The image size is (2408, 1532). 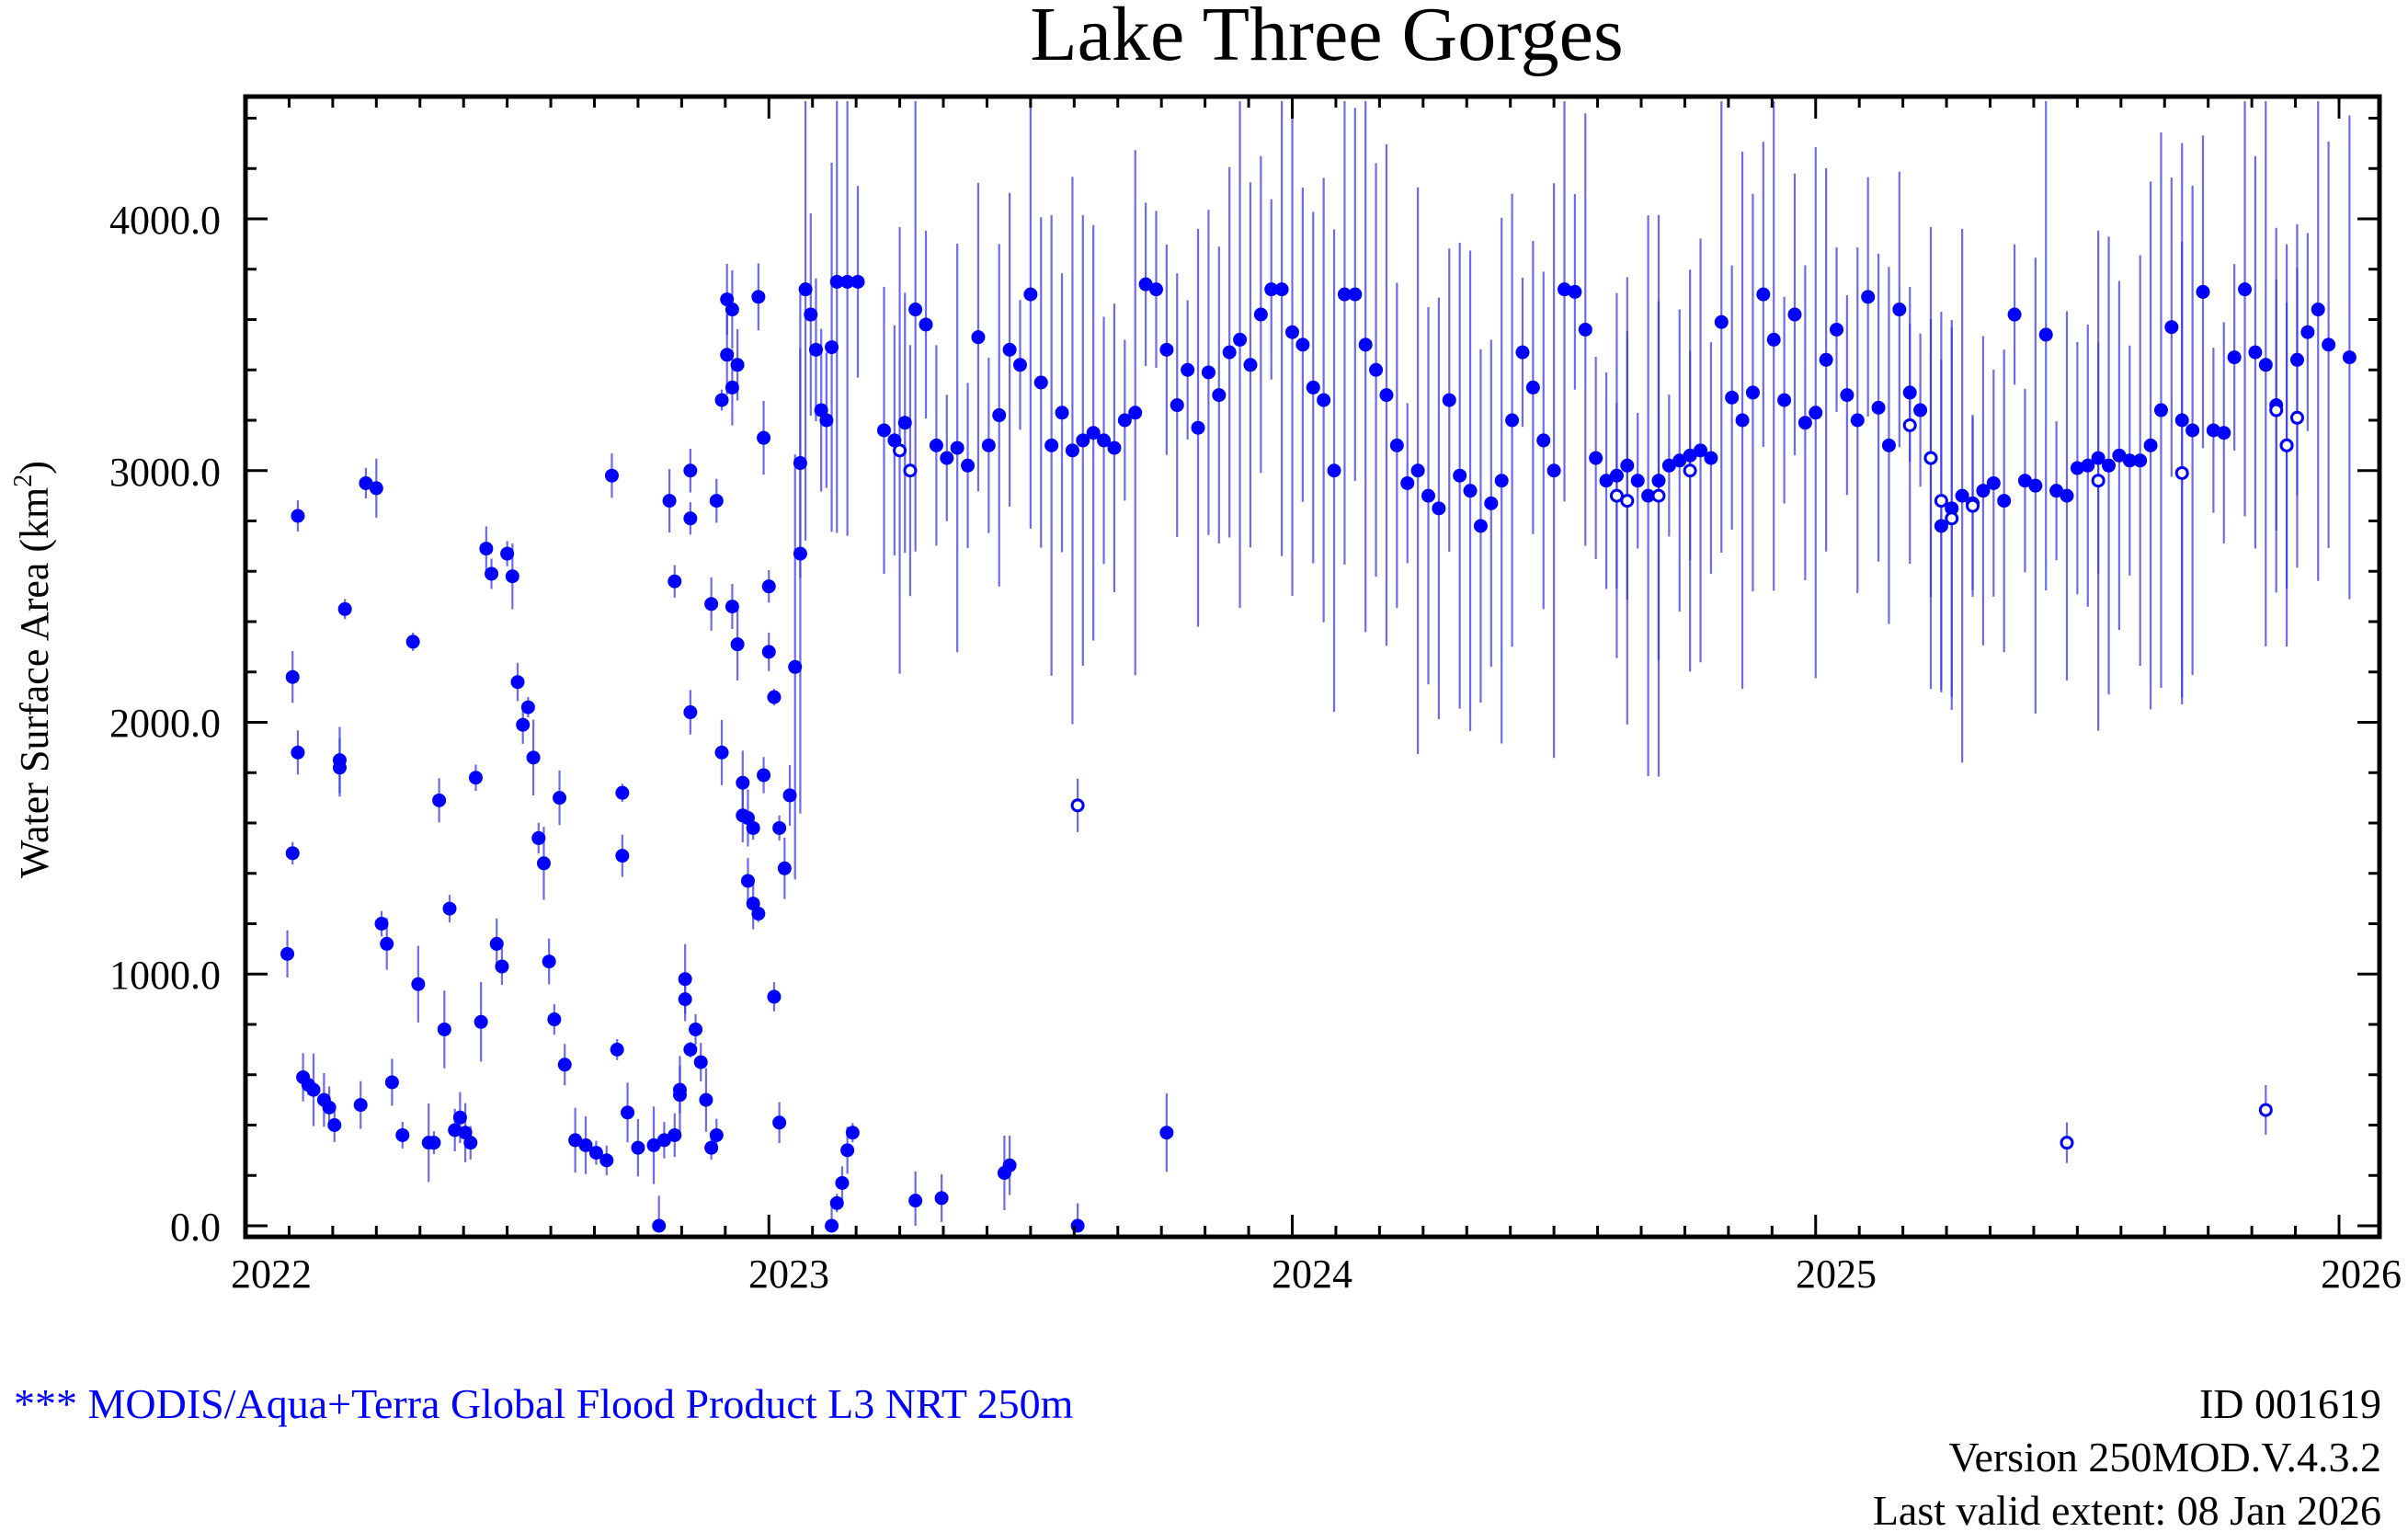 I want to click on y-tick-label: 2000.0, so click(x=165, y=723).